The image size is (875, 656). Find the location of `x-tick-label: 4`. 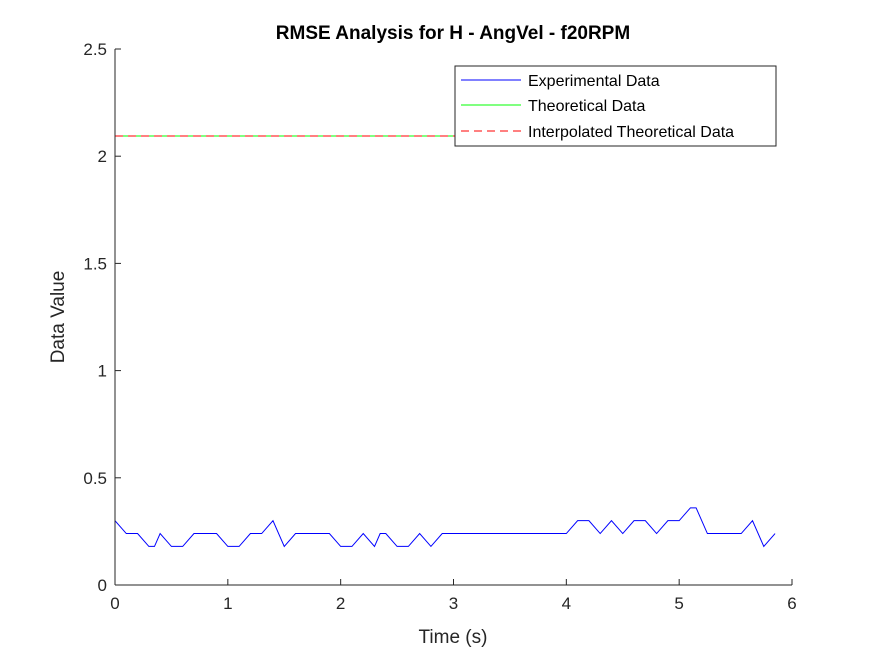

x-tick-label: 4 is located at coordinates (566, 603).